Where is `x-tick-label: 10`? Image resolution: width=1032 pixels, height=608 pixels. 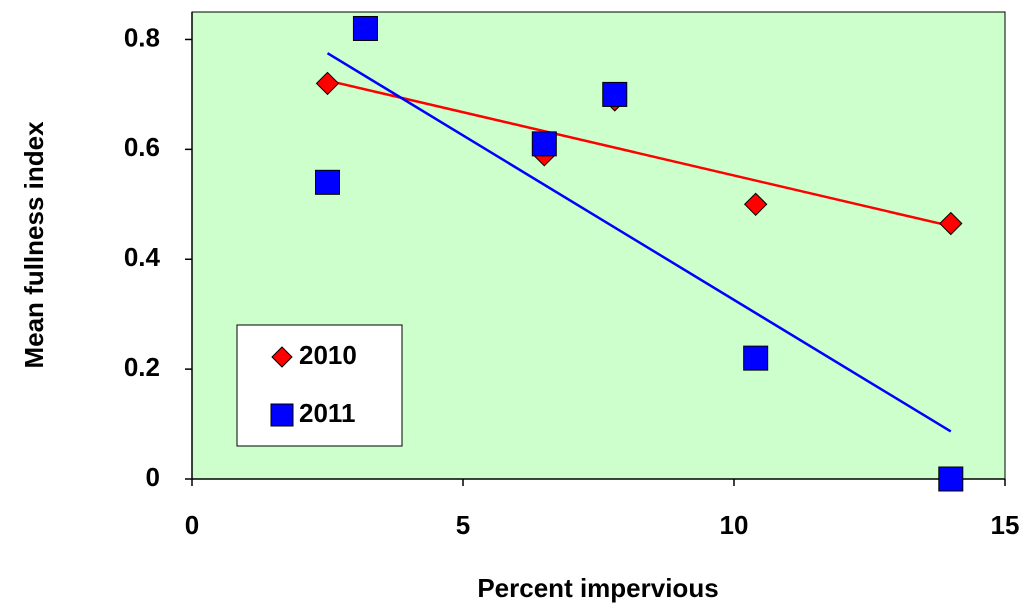
x-tick-label: 10 is located at coordinates (734, 525).